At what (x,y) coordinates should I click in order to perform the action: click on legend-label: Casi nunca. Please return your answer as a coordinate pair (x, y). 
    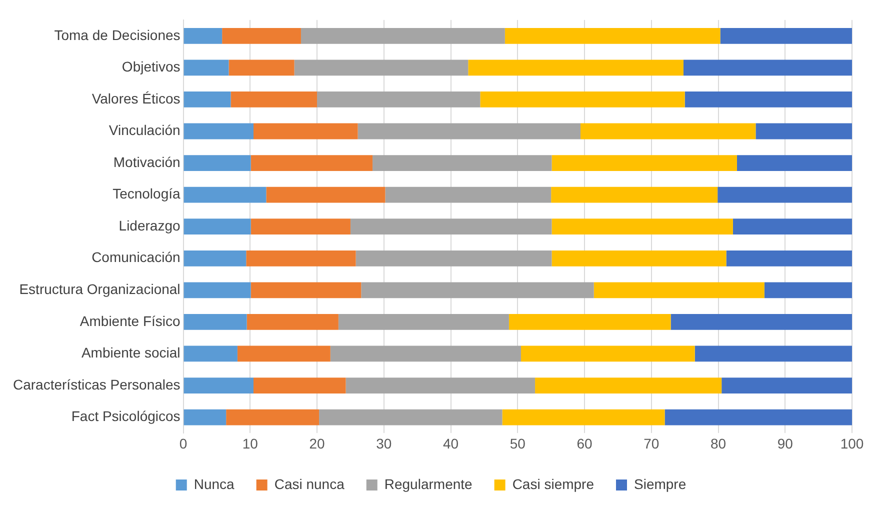
    Looking at the image, I should click on (309, 484).